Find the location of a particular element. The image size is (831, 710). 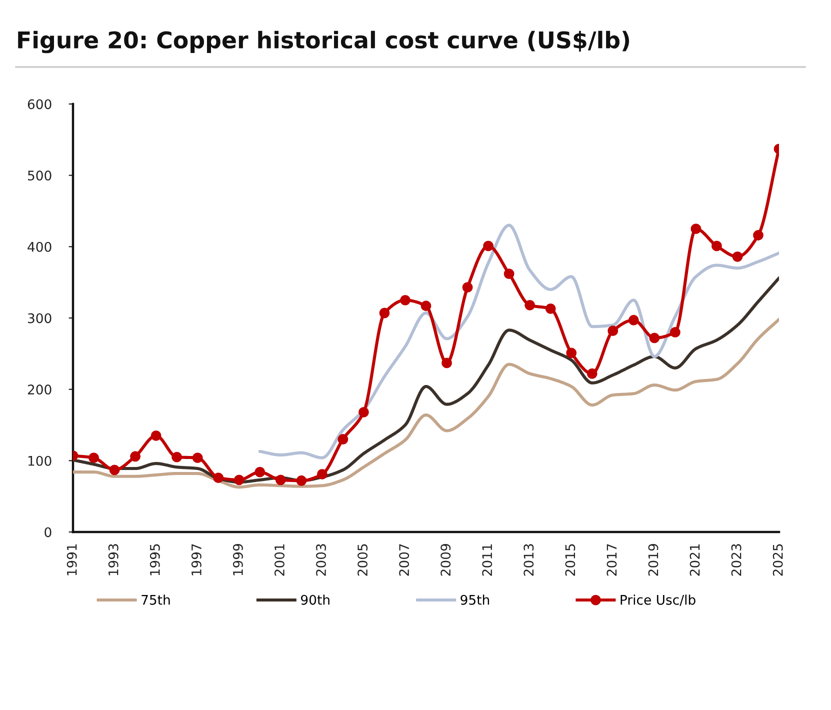

y-tick-label: 0 is located at coordinates (48, 532).